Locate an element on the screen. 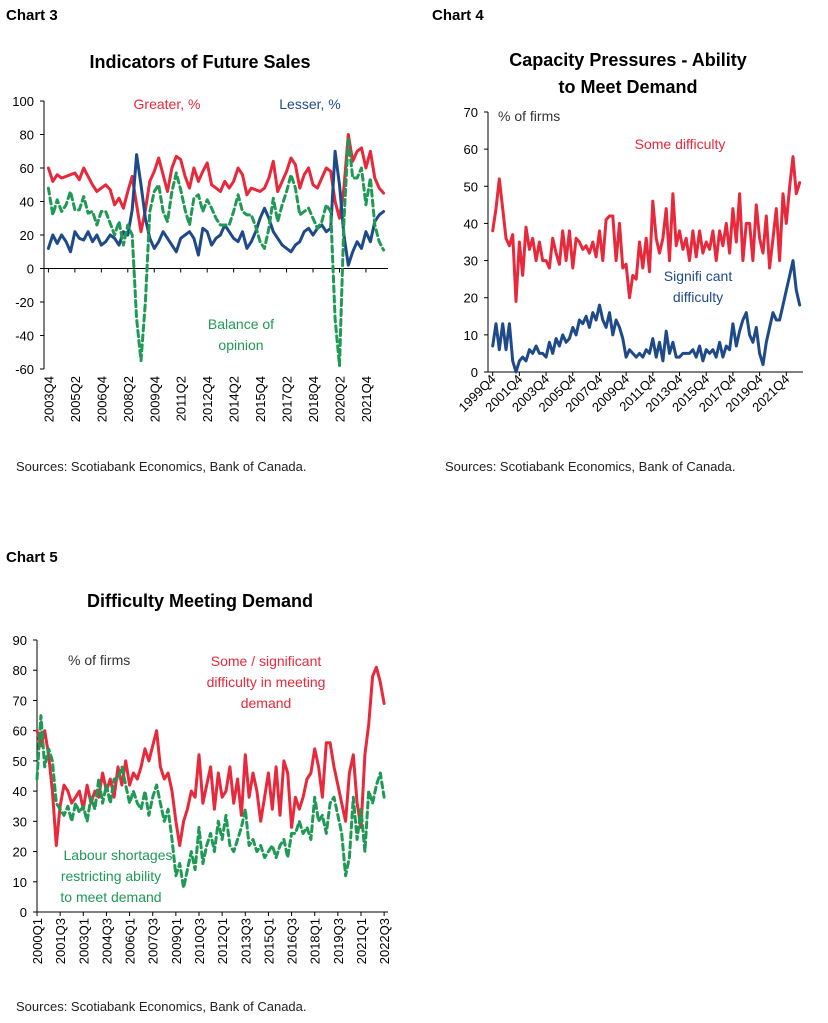 This screenshot has height=1023, width=828. x-tick-label: 2018Q4 is located at coordinates (313, 399).